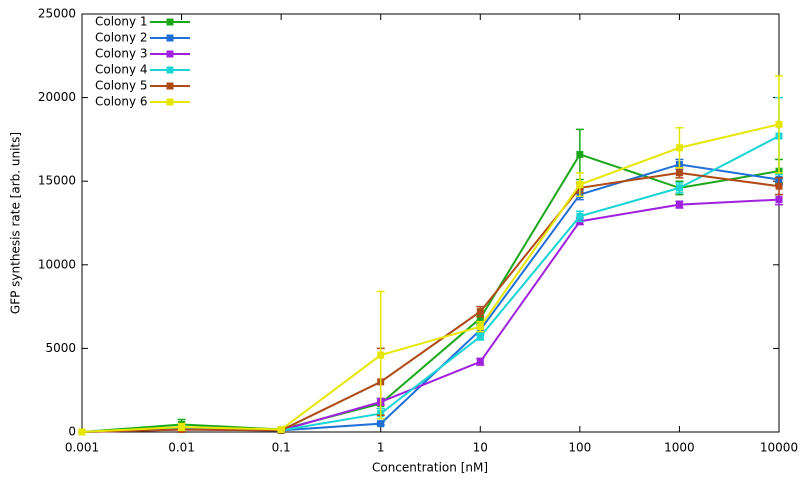 The width and height of the screenshot is (800, 479). I want to click on x-tick-label: 10000, so click(779, 448).